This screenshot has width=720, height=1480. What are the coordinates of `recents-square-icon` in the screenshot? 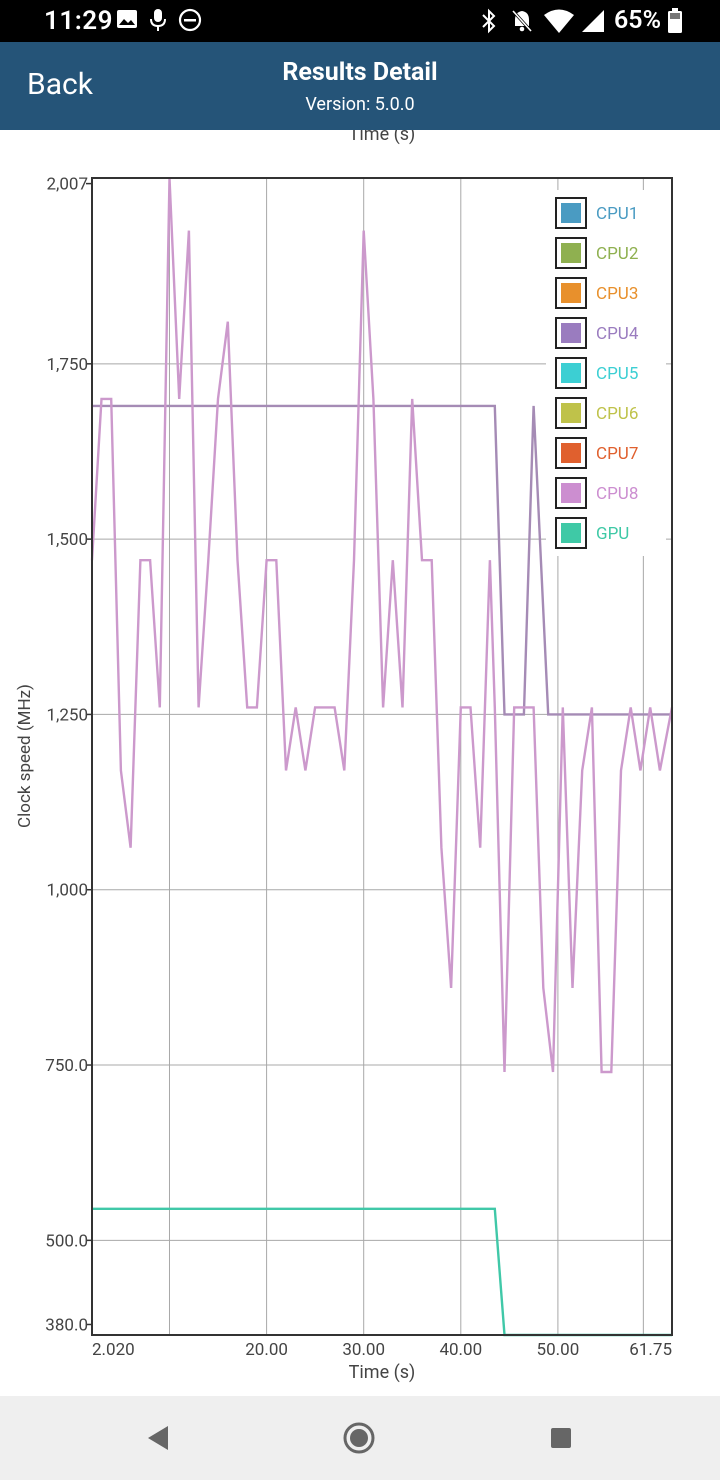 It's located at (561, 1440).